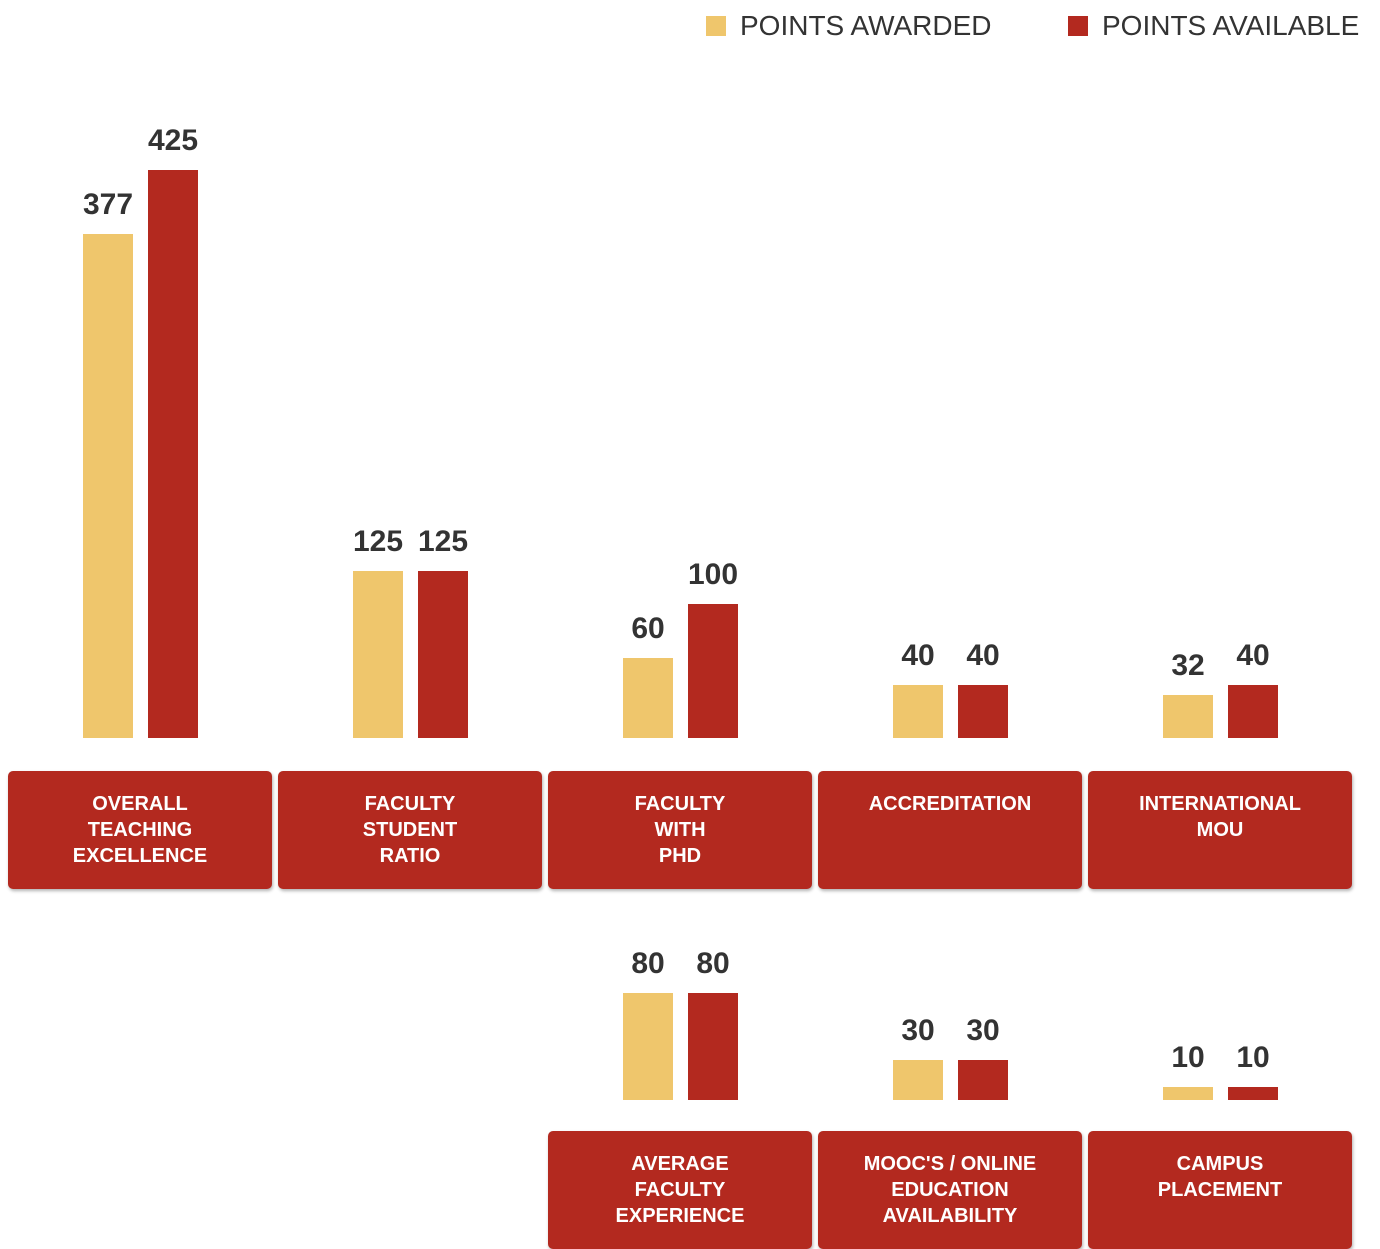 This screenshot has width=1380, height=1249. What do you see at coordinates (1231, 25) in the screenshot?
I see `legend-label: POINTS AVAILABLE` at bounding box center [1231, 25].